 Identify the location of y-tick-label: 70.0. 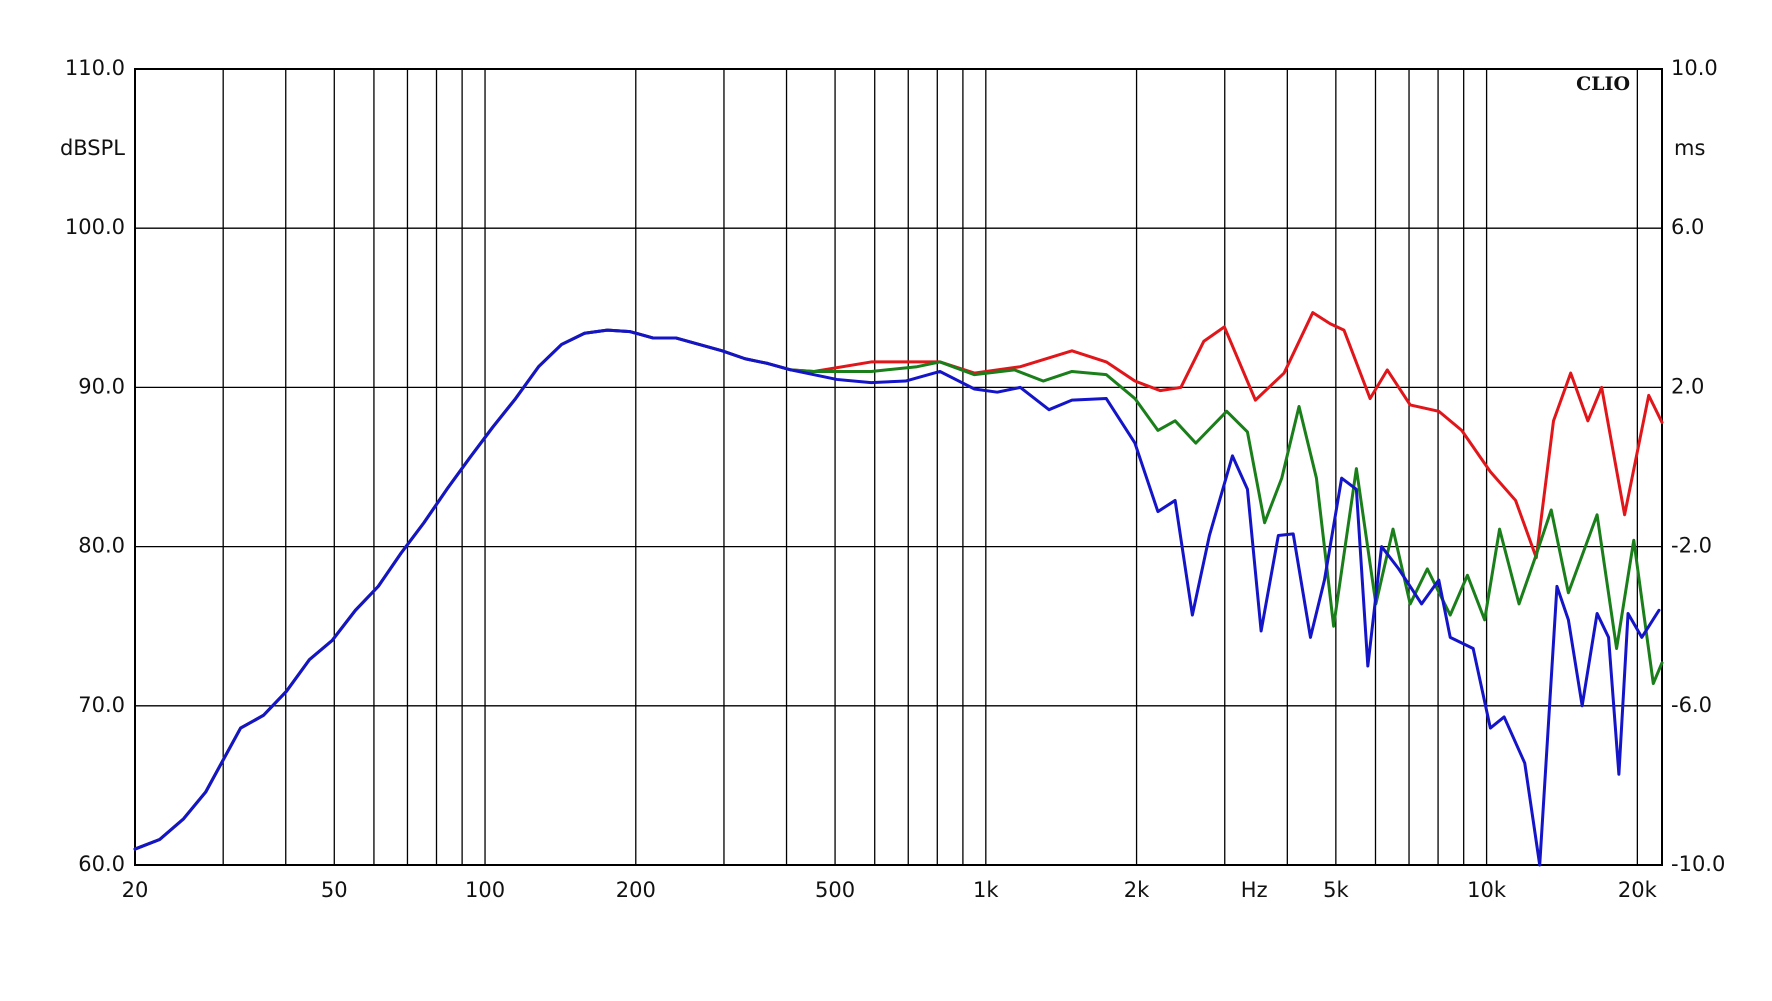
(101, 705).